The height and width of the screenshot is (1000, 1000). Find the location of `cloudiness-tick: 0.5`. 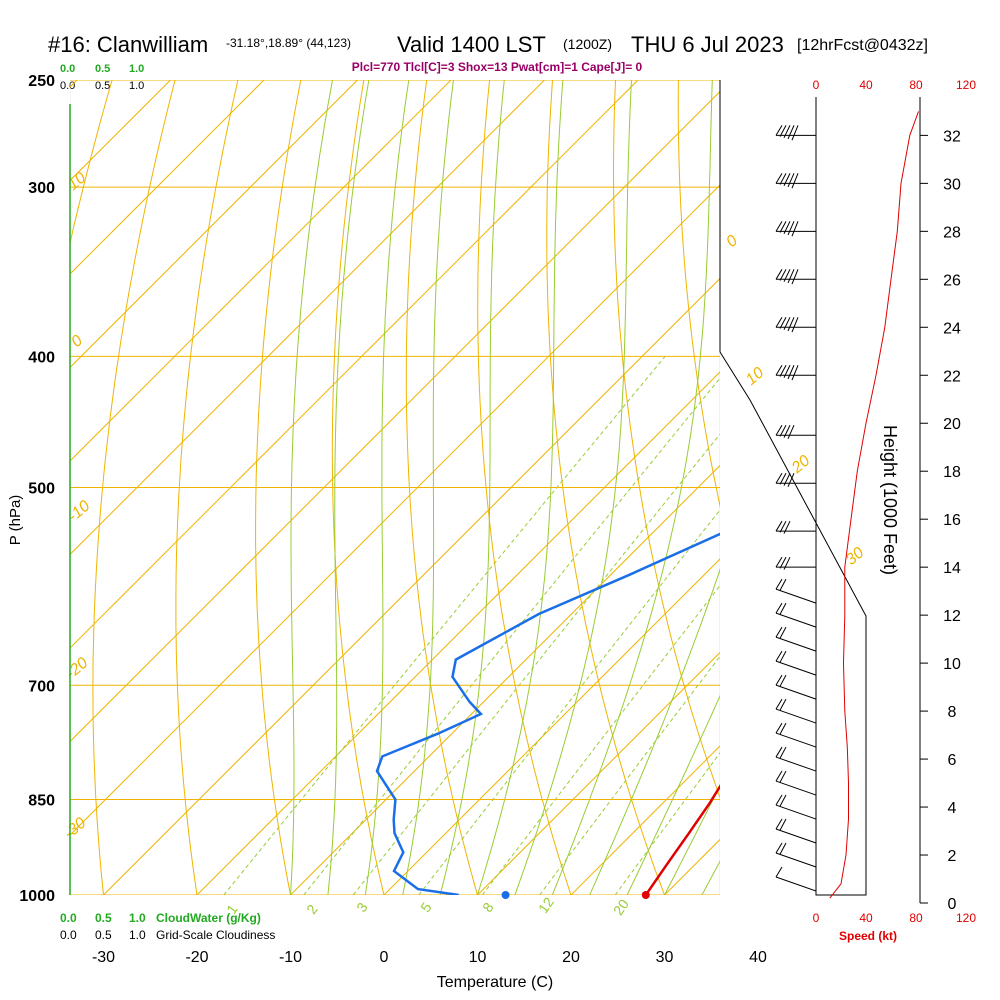

cloudiness-tick: 0.5 is located at coordinates (102, 86).